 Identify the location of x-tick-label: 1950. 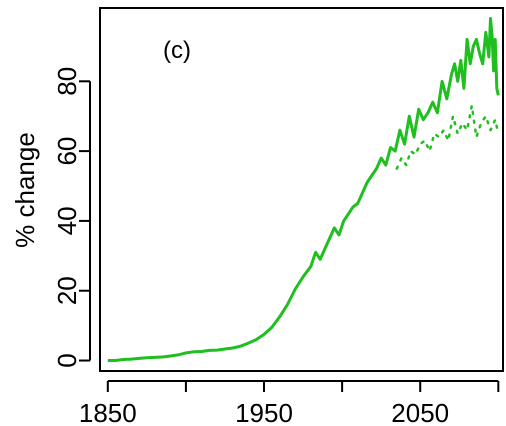
(264, 412).